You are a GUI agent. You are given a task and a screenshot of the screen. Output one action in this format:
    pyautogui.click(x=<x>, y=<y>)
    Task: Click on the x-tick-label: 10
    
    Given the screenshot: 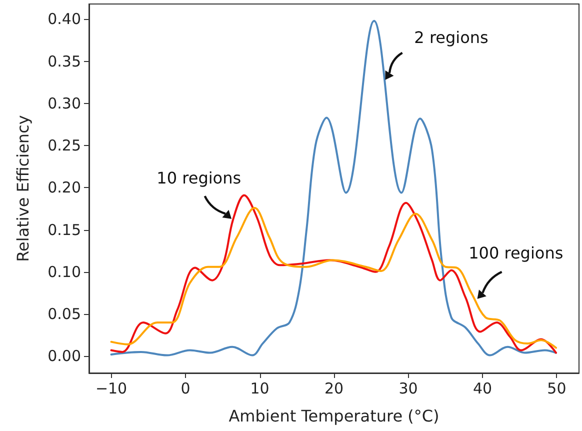 What is the action you would take?
    pyautogui.click(x=260, y=389)
    